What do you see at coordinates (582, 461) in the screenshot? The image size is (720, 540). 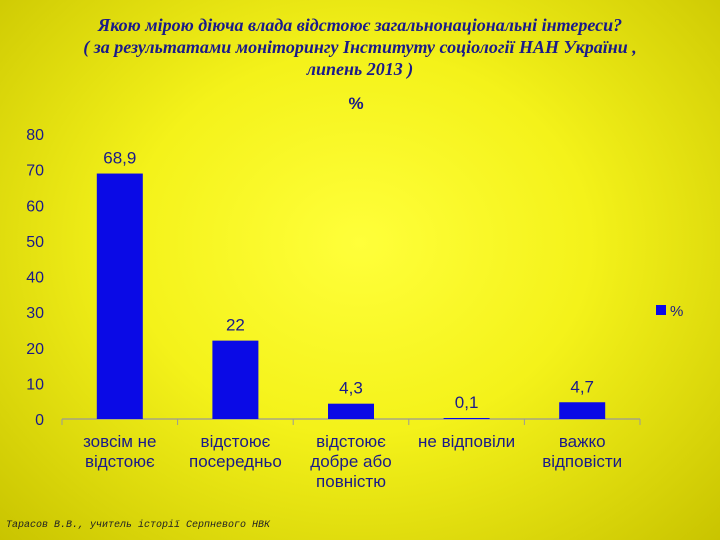 I see `category-label-4-line-1: відповісти` at bounding box center [582, 461].